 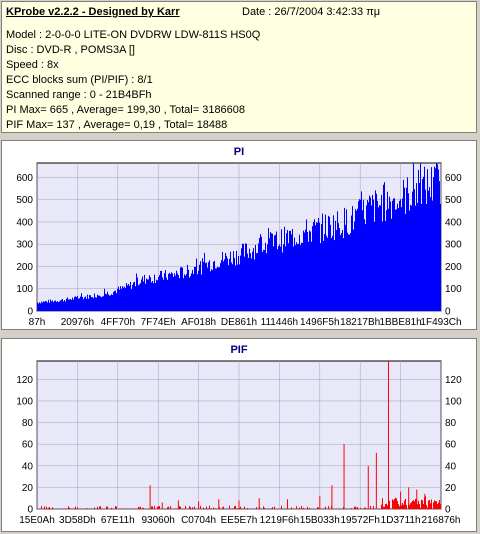 What do you see at coordinates (24, 200) in the screenshot?
I see `y-tick-label-left: 500` at bounding box center [24, 200].